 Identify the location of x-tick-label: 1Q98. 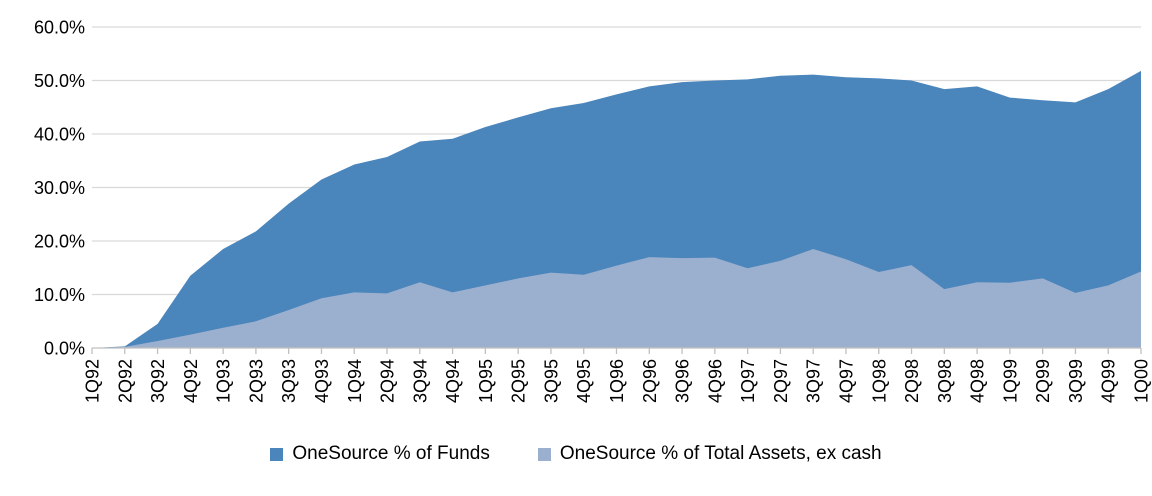
(879, 381).